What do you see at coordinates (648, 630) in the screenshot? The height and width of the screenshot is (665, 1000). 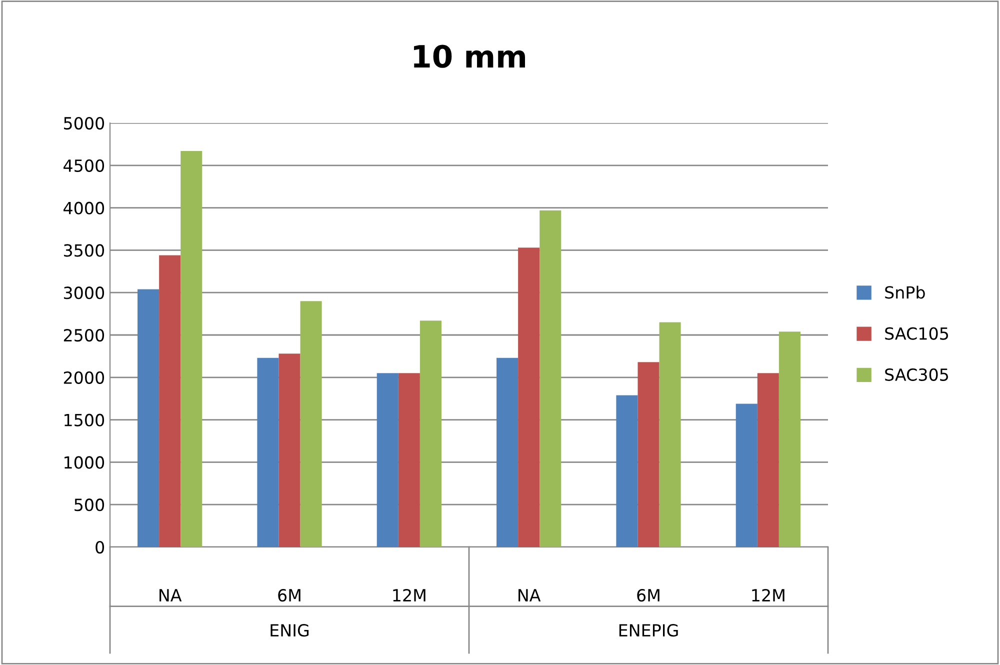 I see `text: ENEPIG` at bounding box center [648, 630].